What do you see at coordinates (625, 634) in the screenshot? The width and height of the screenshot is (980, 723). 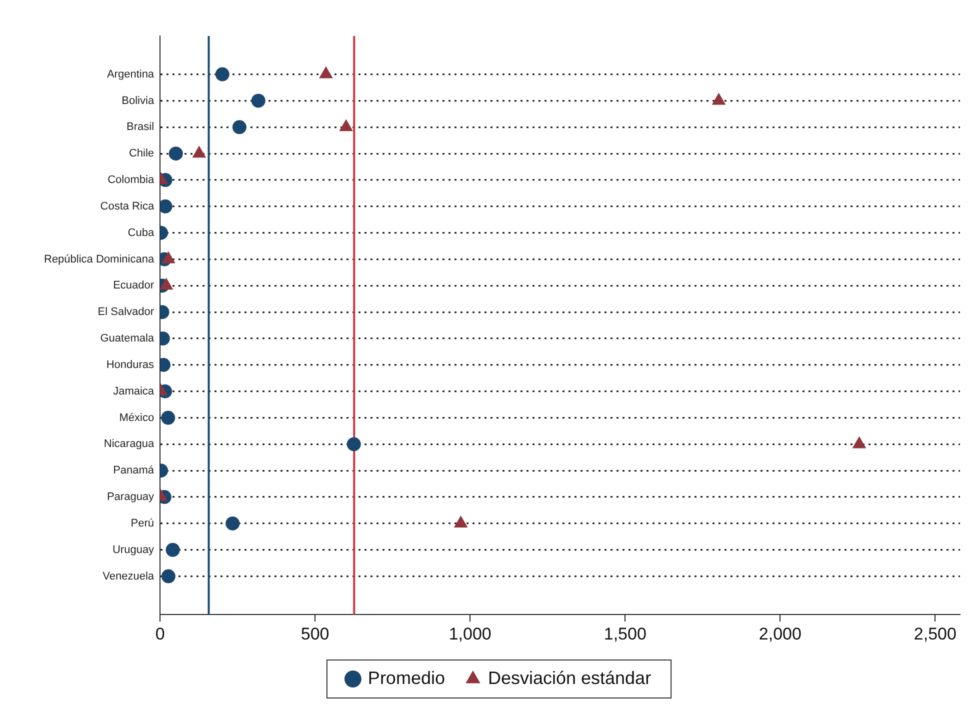 I see `x-tick-label: 1,500` at bounding box center [625, 634].